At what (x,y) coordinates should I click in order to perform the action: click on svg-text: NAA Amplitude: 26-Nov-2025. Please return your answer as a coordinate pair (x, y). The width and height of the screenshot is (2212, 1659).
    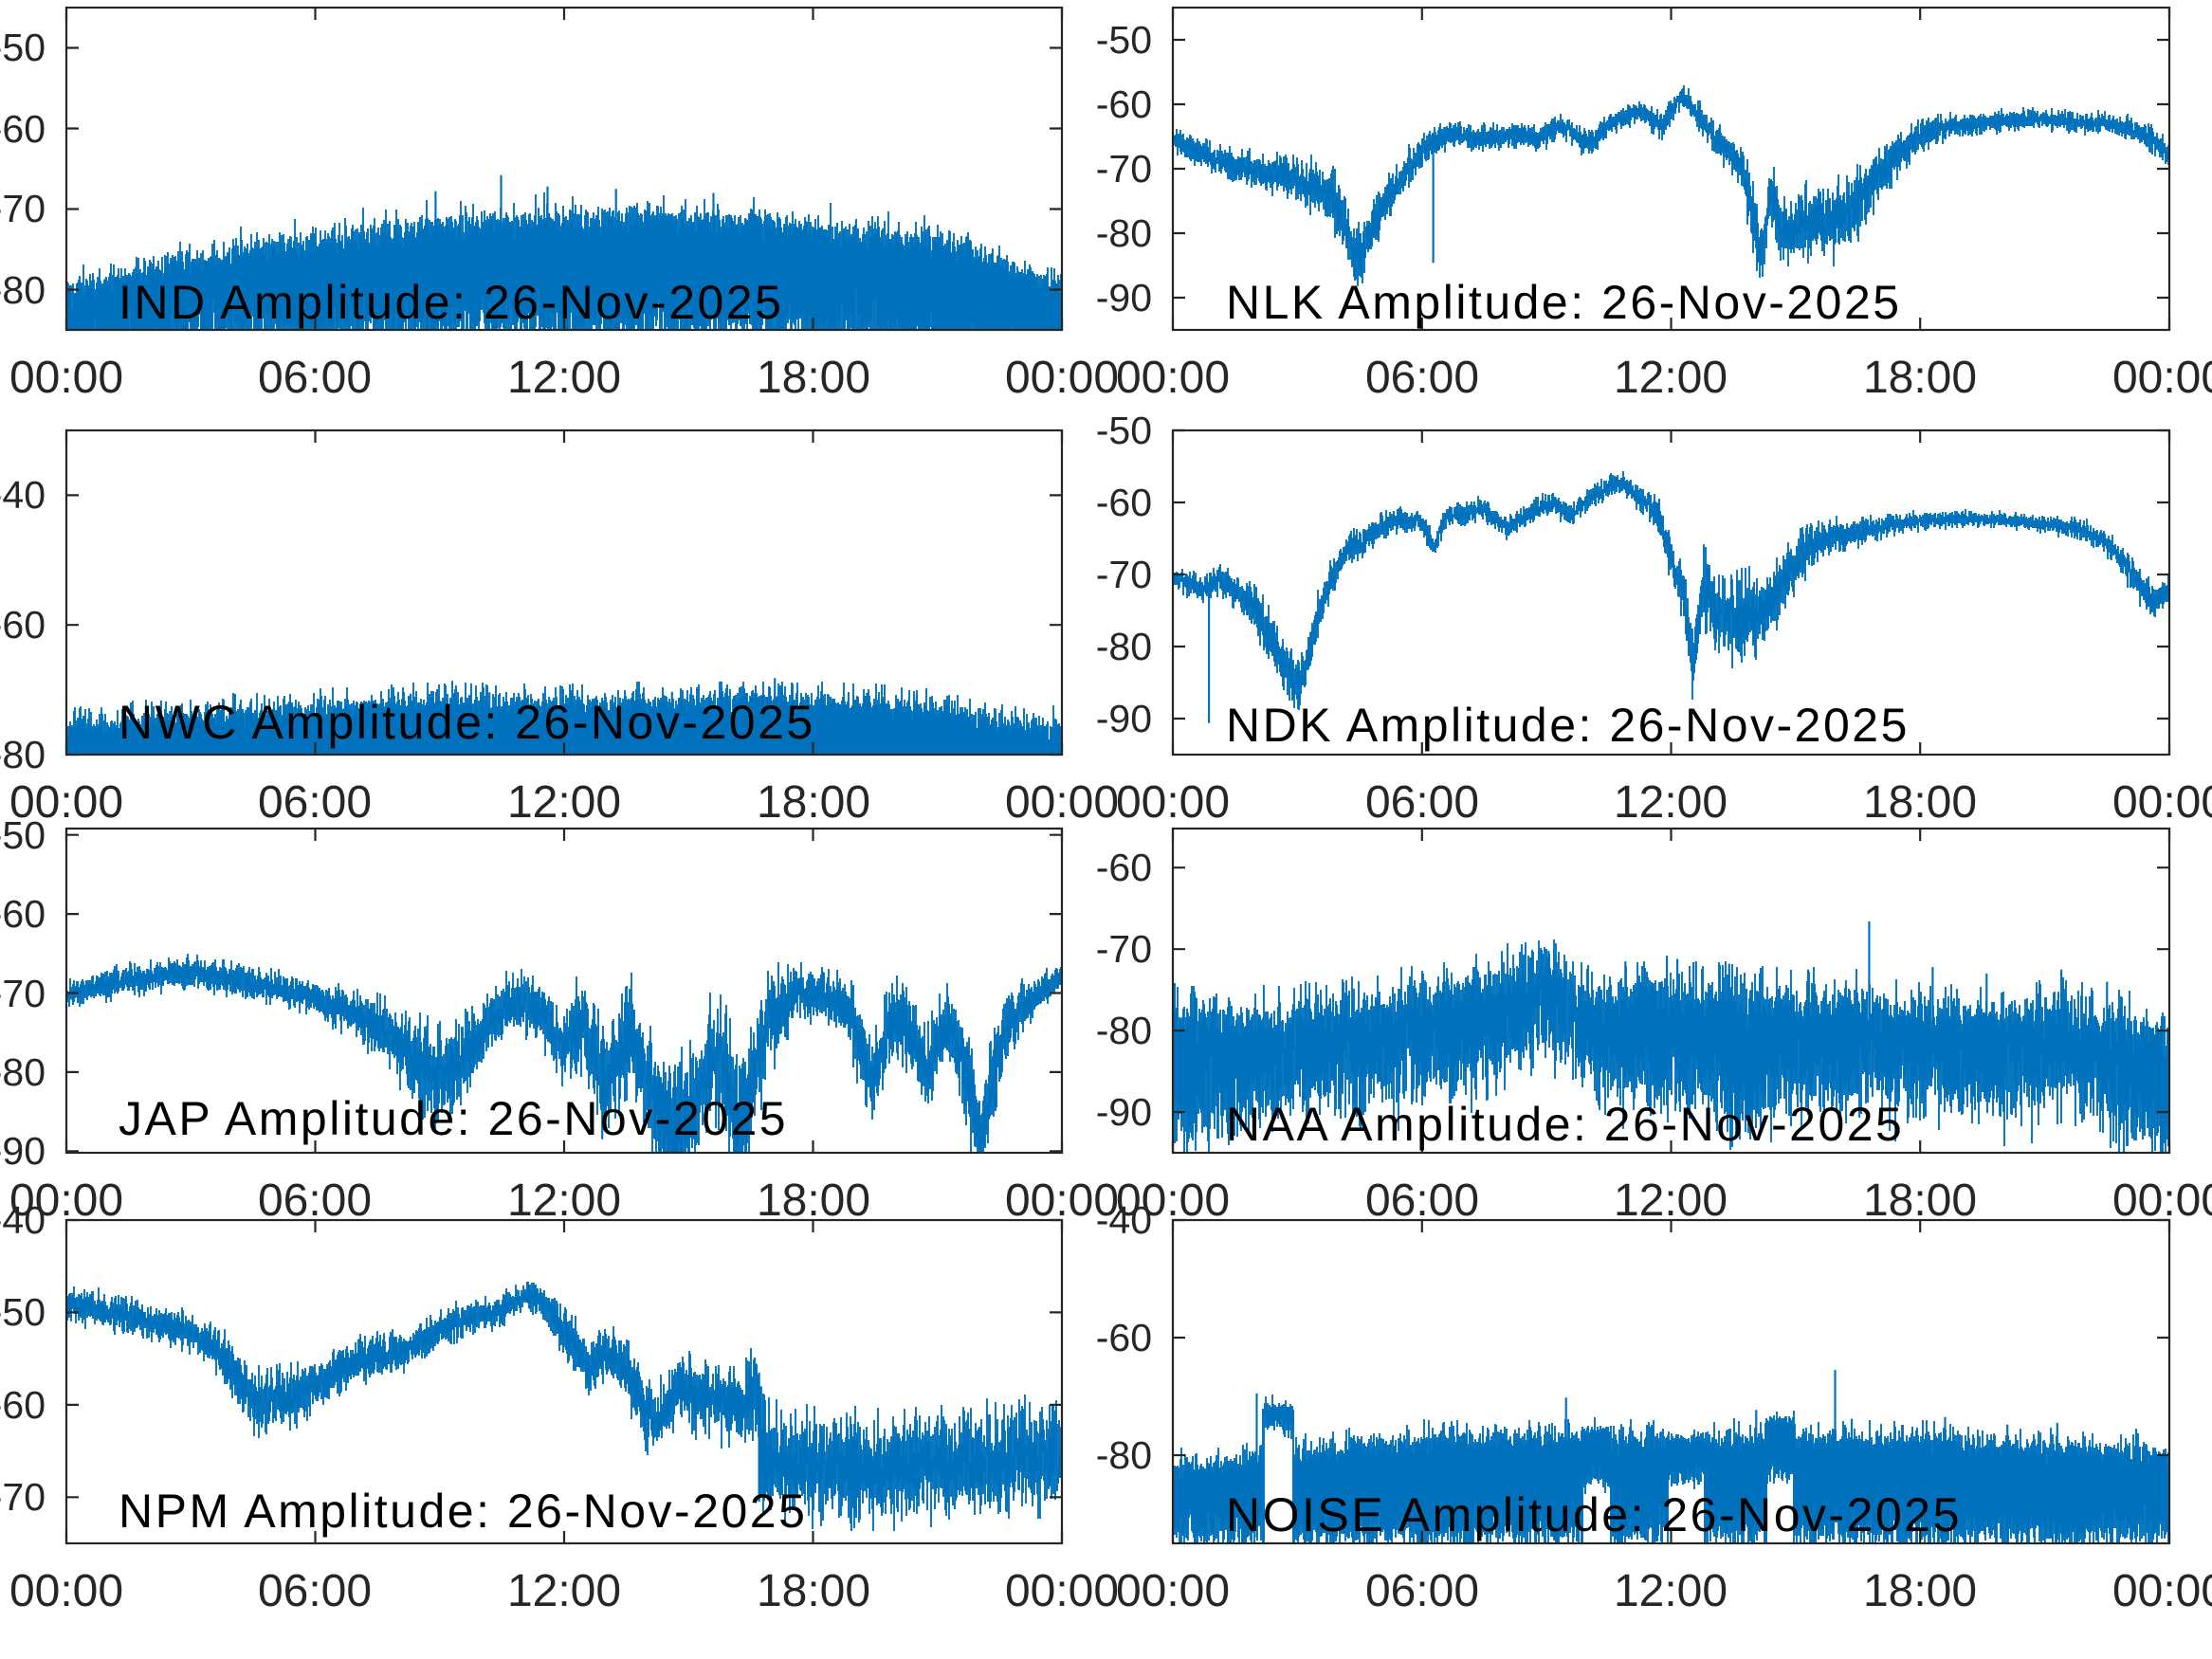
    Looking at the image, I should click on (1565, 1124).